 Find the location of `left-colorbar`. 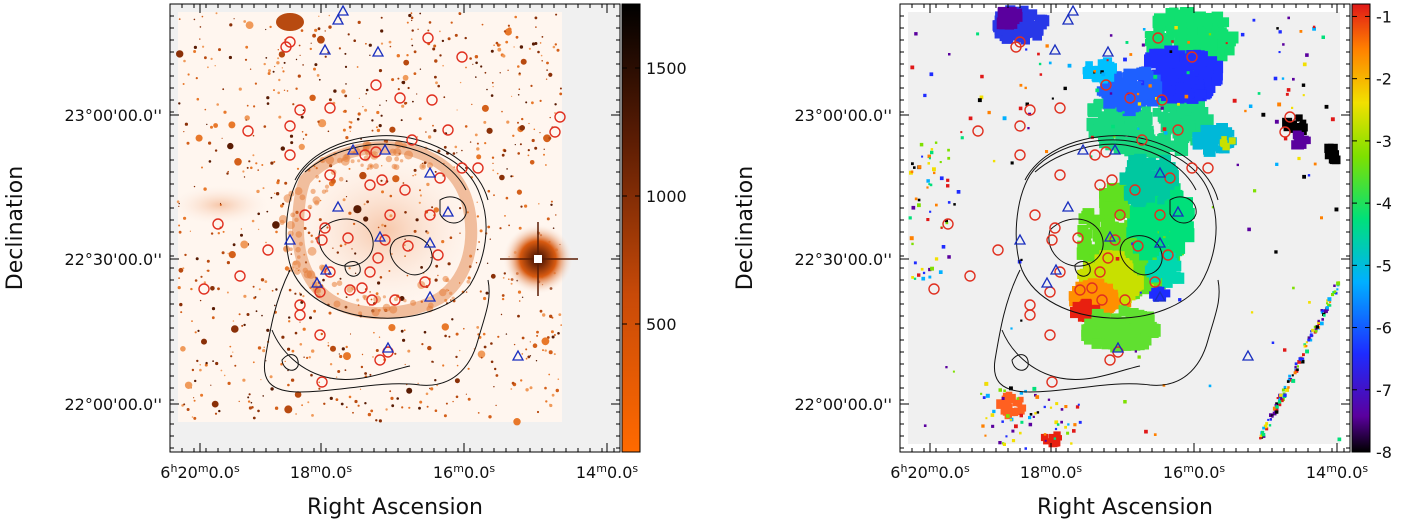

left-colorbar is located at coordinates (631, 228).